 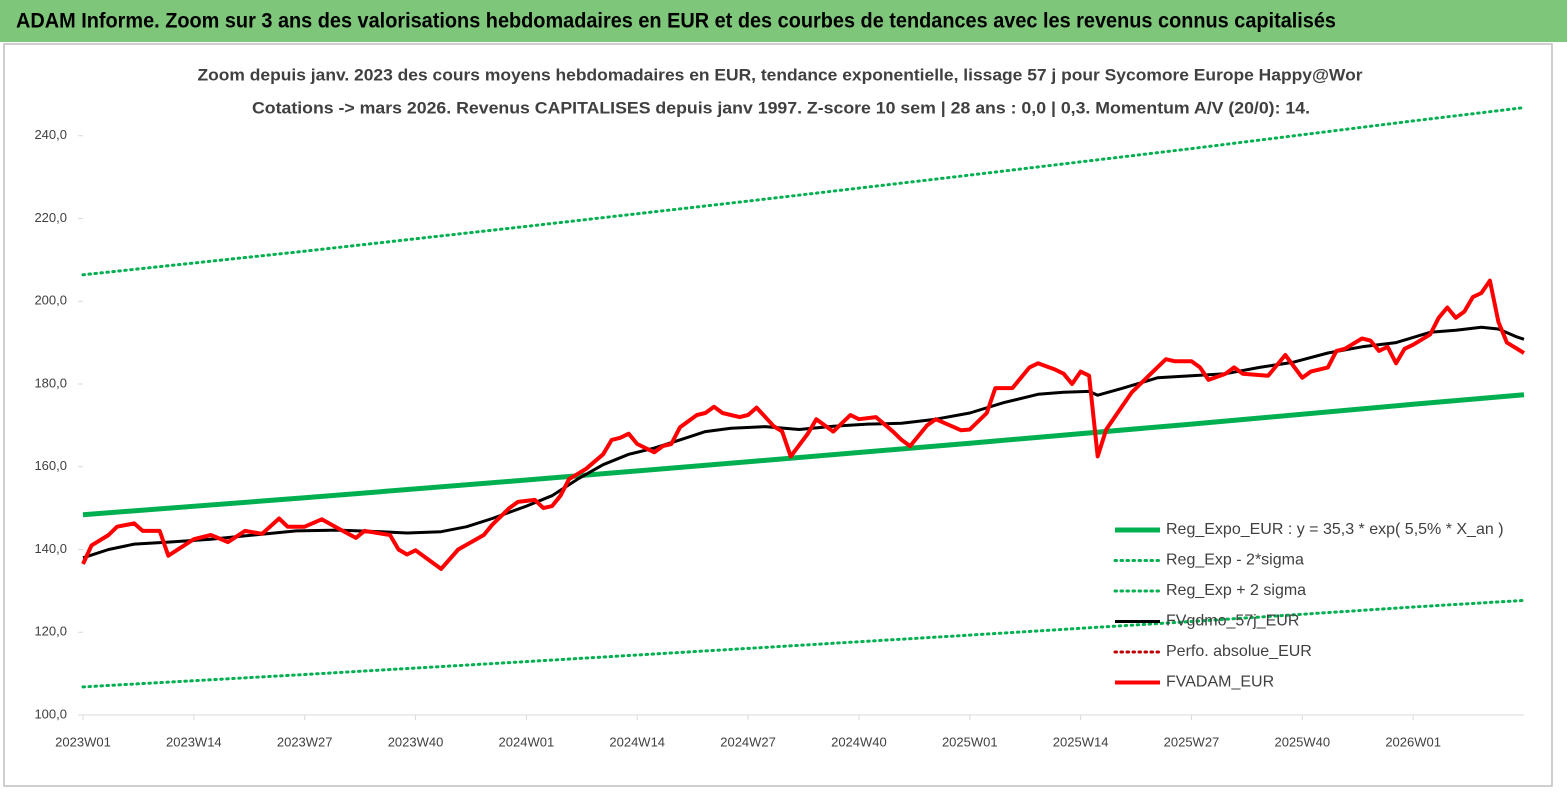 I want to click on legend-label: Reg_Exp - 2*sigma, so click(x=1235, y=560).